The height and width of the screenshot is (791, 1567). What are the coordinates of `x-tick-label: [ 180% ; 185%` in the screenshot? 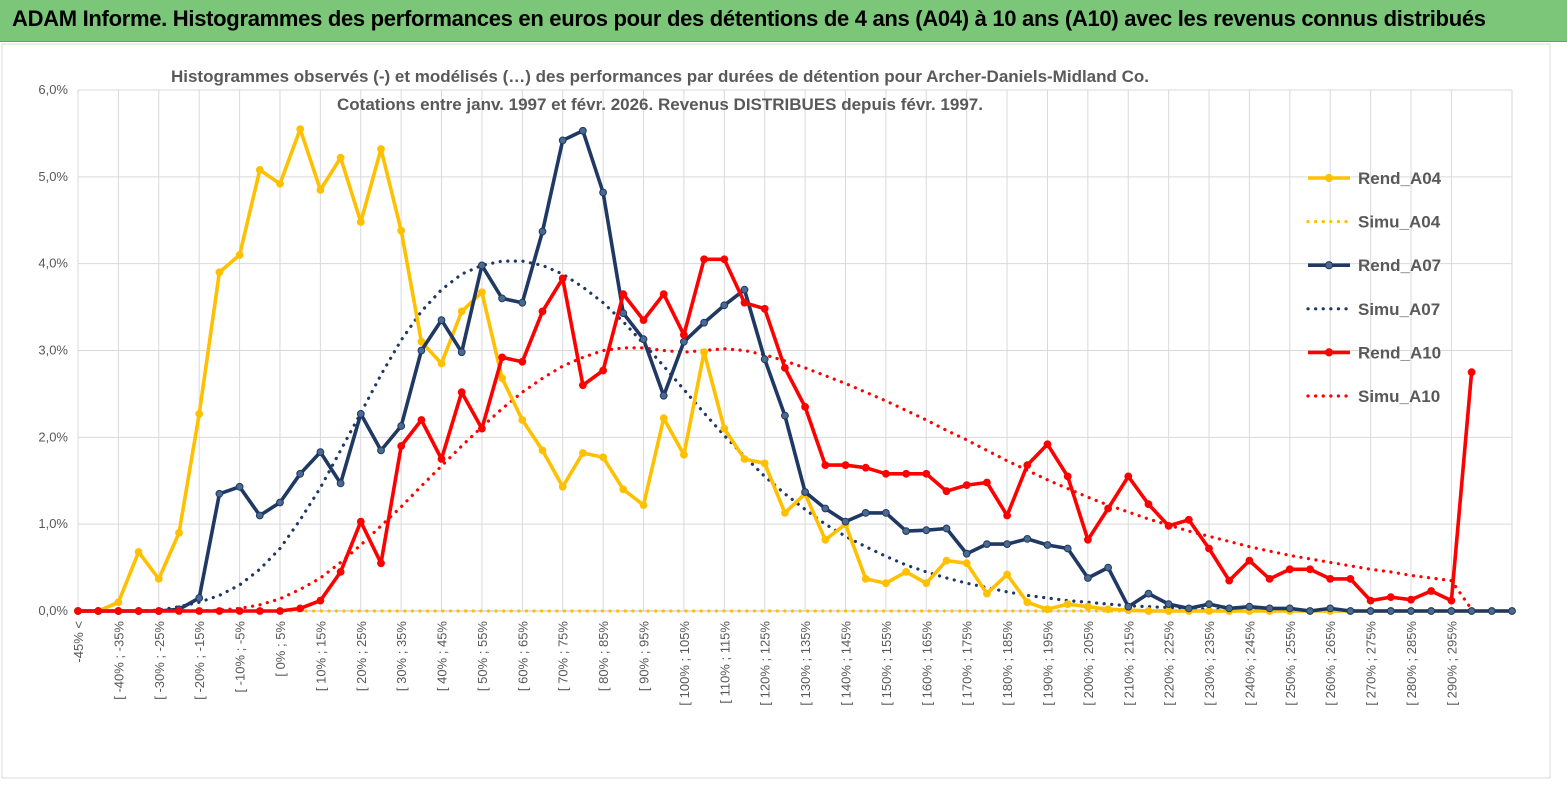 It's located at (1007, 663).